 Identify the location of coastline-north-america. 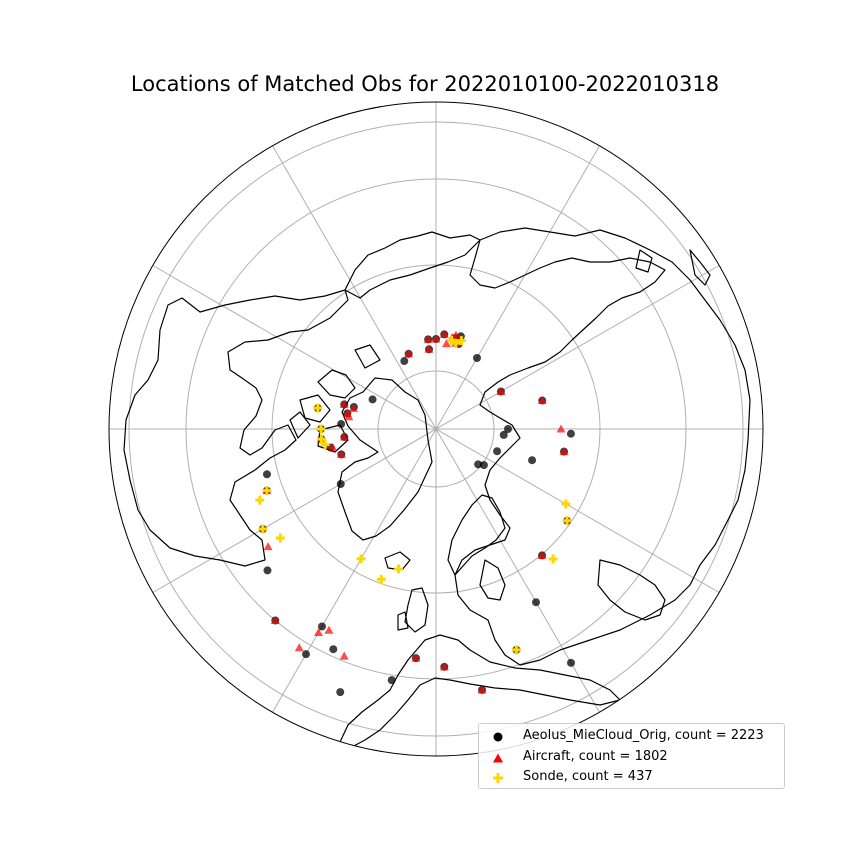
(236, 428).